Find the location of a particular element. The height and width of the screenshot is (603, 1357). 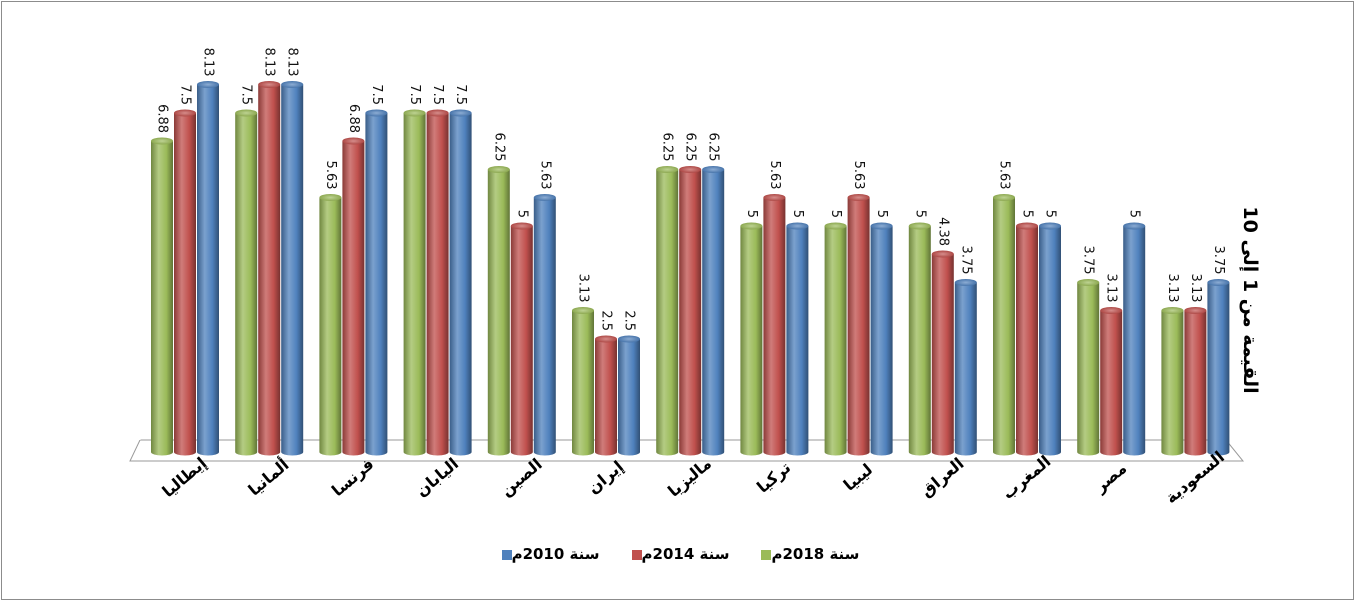

legend-item: سنة 2018م is located at coordinates (808, 554).